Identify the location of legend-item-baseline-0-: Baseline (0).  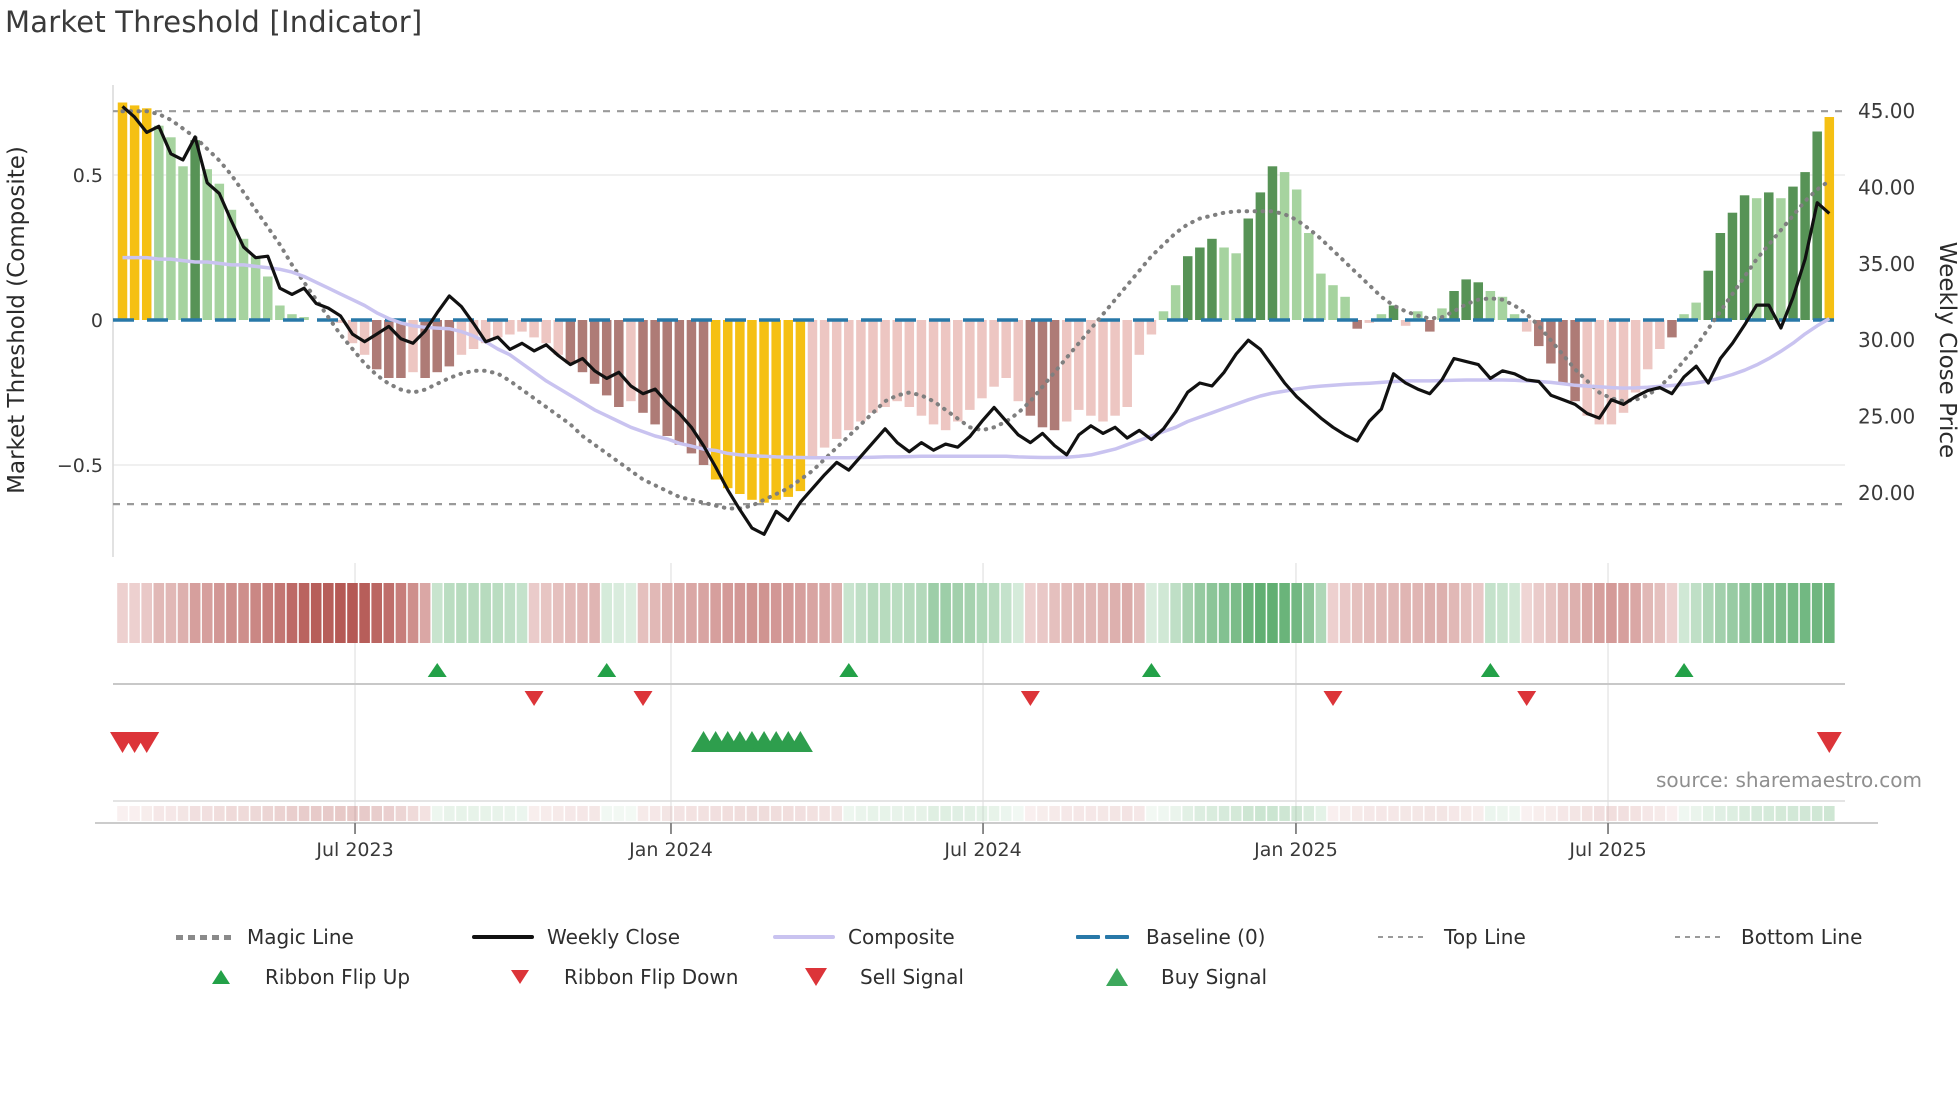
(1168, 937).